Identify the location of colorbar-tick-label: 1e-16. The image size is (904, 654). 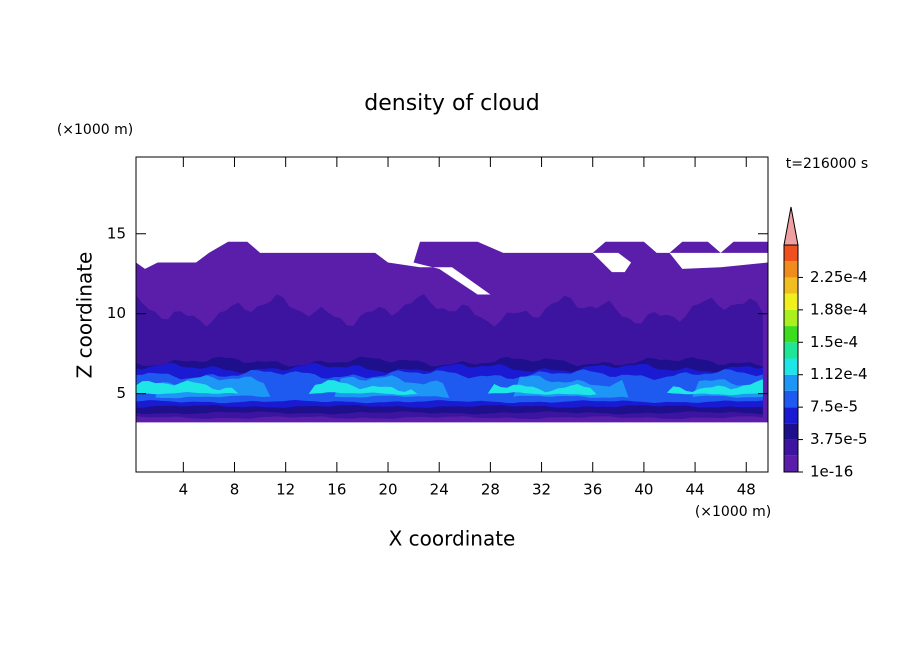
(831, 472).